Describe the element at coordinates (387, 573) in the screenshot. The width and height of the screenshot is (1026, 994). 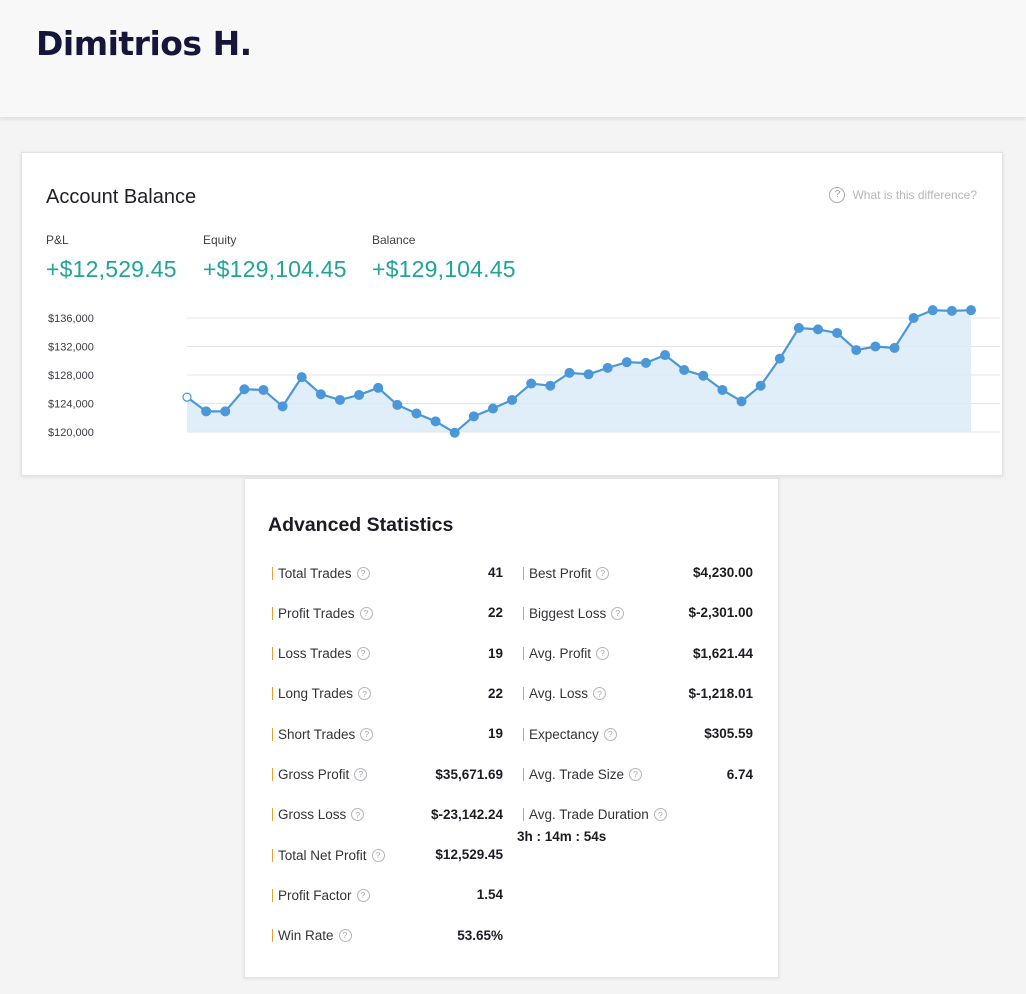
I see `stat-row-total-trades: Total Trades? 41` at that location.